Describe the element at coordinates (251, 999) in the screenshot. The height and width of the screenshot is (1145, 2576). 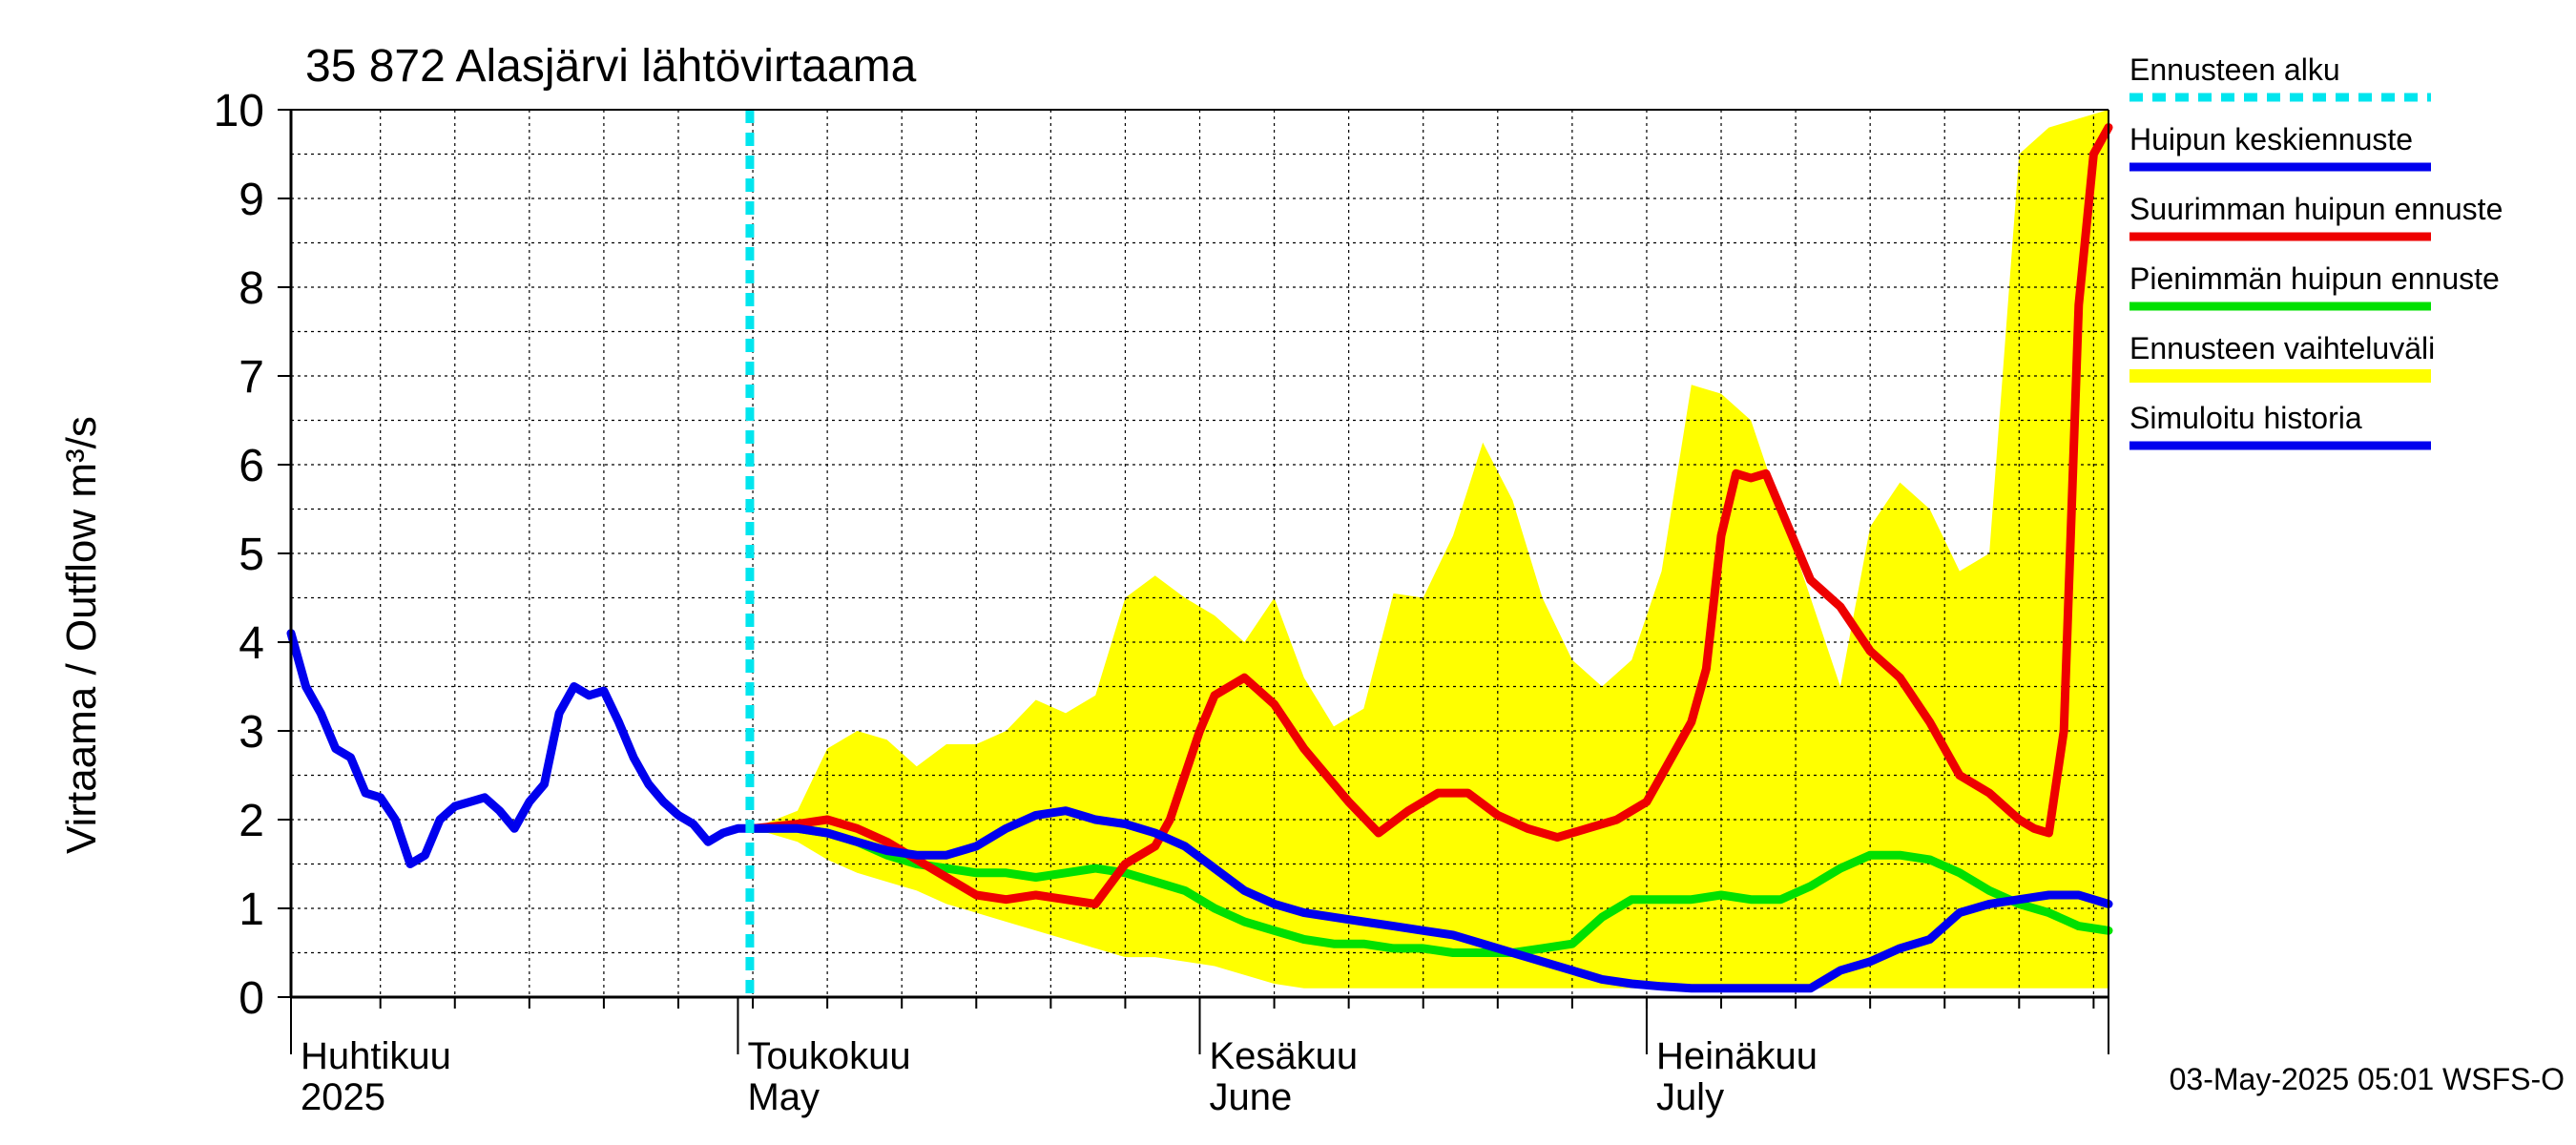
I see `y-tick-label: 0` at that location.